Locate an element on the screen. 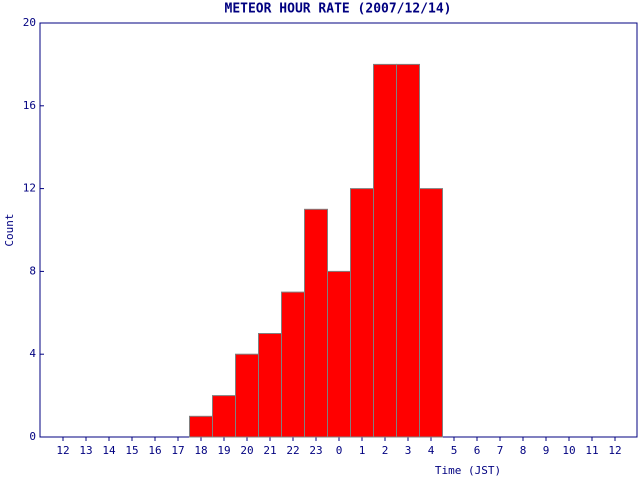 This screenshot has height=480, width=640. y-tick-label: 8 is located at coordinates (32, 270).